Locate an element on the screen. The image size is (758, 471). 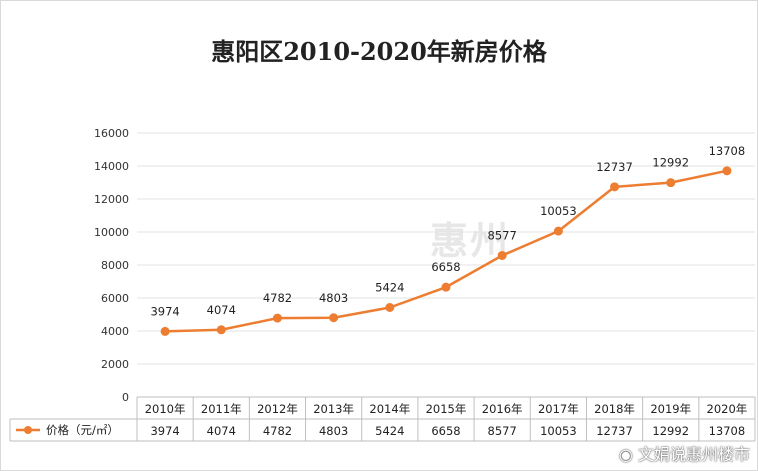
credit-text: 文娟说惠州楼市 is located at coordinates (693, 454).